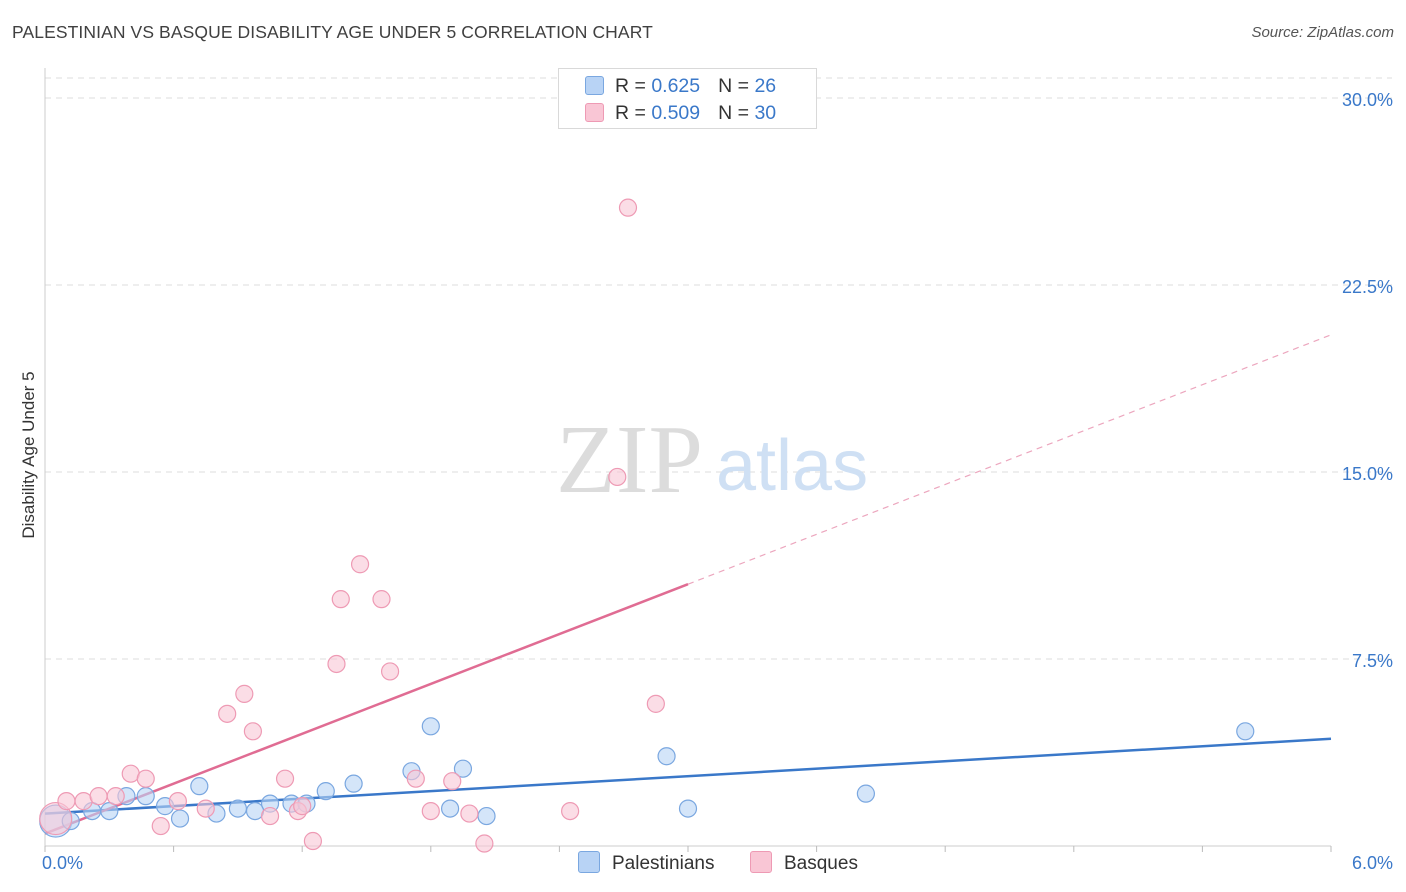 This screenshot has width=1406, height=892. What do you see at coordinates (765, 113) in the screenshot?
I see `n-value: 30` at bounding box center [765, 113].